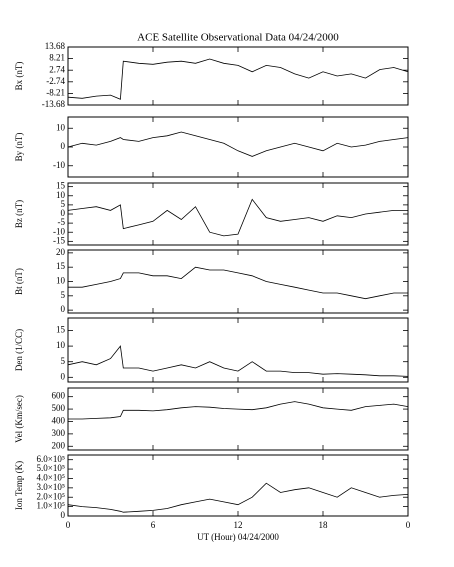 Image resolution: width=454 pixels, height=567 pixels. Describe the element at coordinates (57, 58) in the screenshot. I see `y-tick-label: 8.21` at that location.